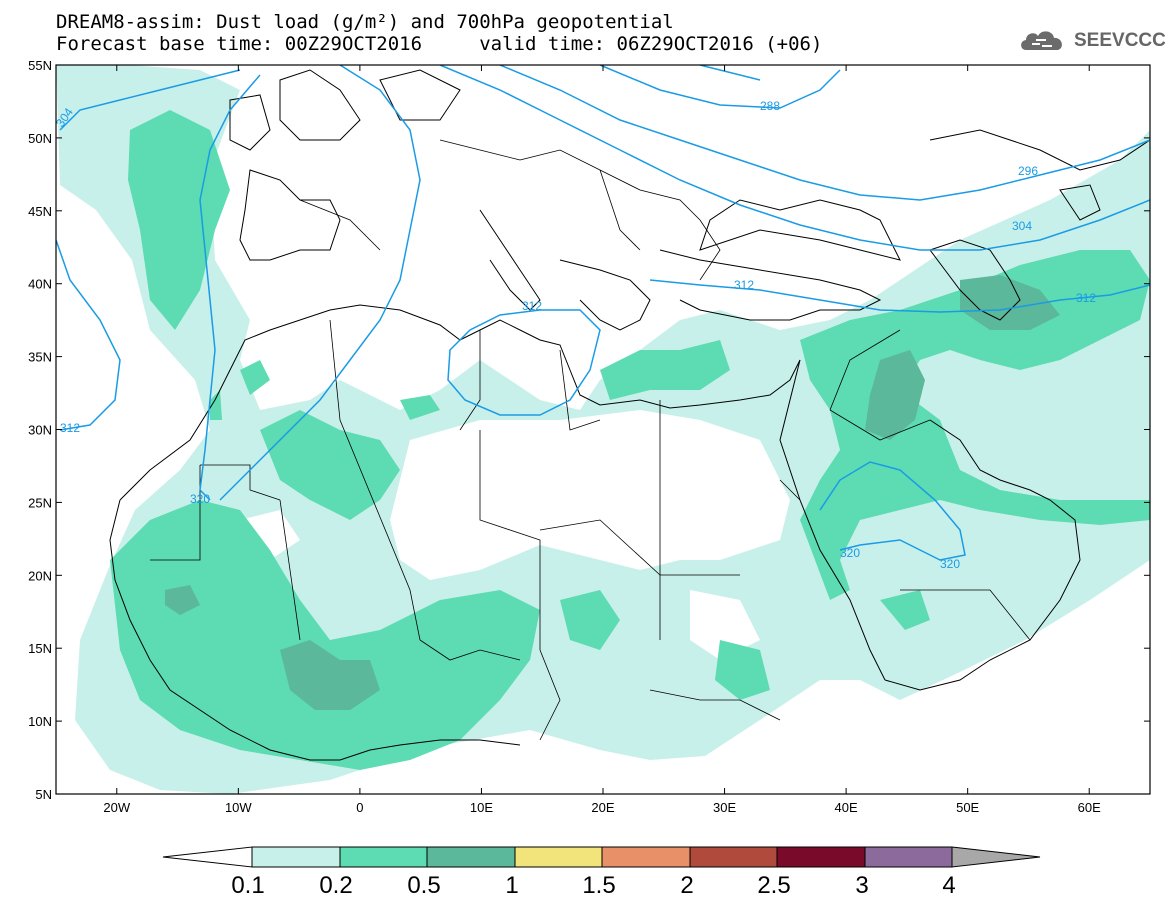 This screenshot has height=907, width=1165. Describe the element at coordinates (1028, 171) in the screenshot. I see `contour-label: 296` at that location.